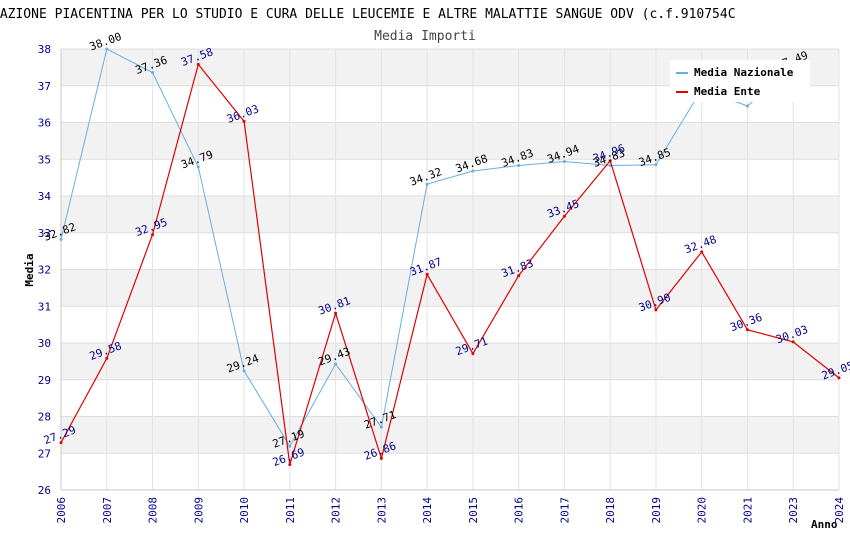  Describe the element at coordinates (44, 380) in the screenshot. I see `y-tick-label: 29` at that location.